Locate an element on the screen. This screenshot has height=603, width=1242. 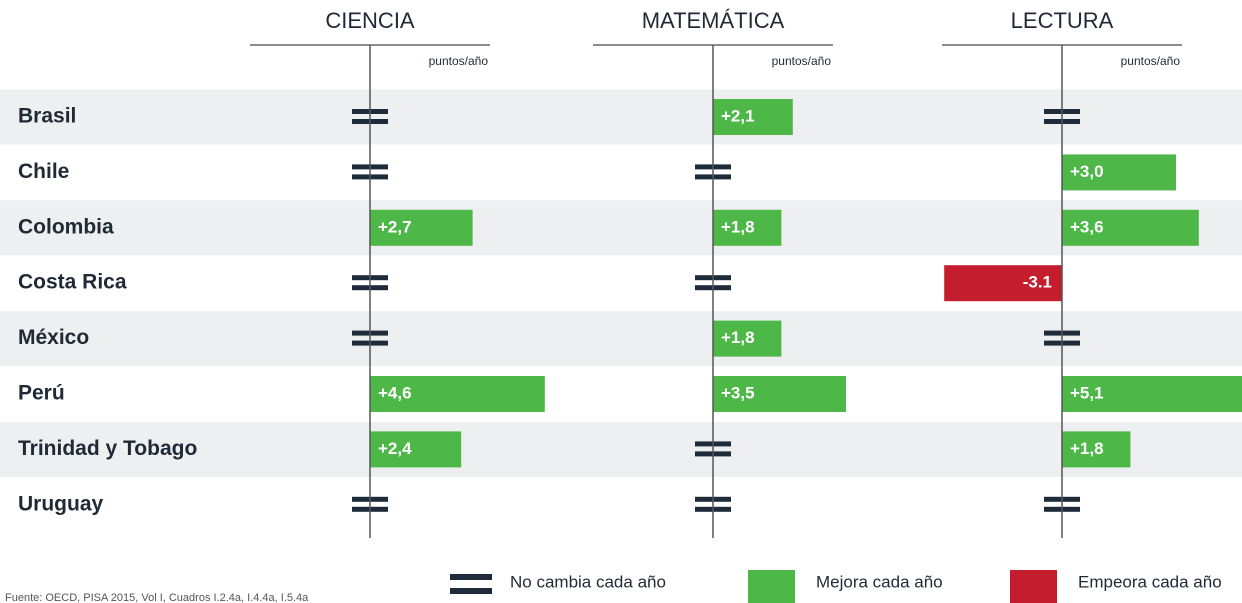
category-label: Colombia is located at coordinates (66, 226).